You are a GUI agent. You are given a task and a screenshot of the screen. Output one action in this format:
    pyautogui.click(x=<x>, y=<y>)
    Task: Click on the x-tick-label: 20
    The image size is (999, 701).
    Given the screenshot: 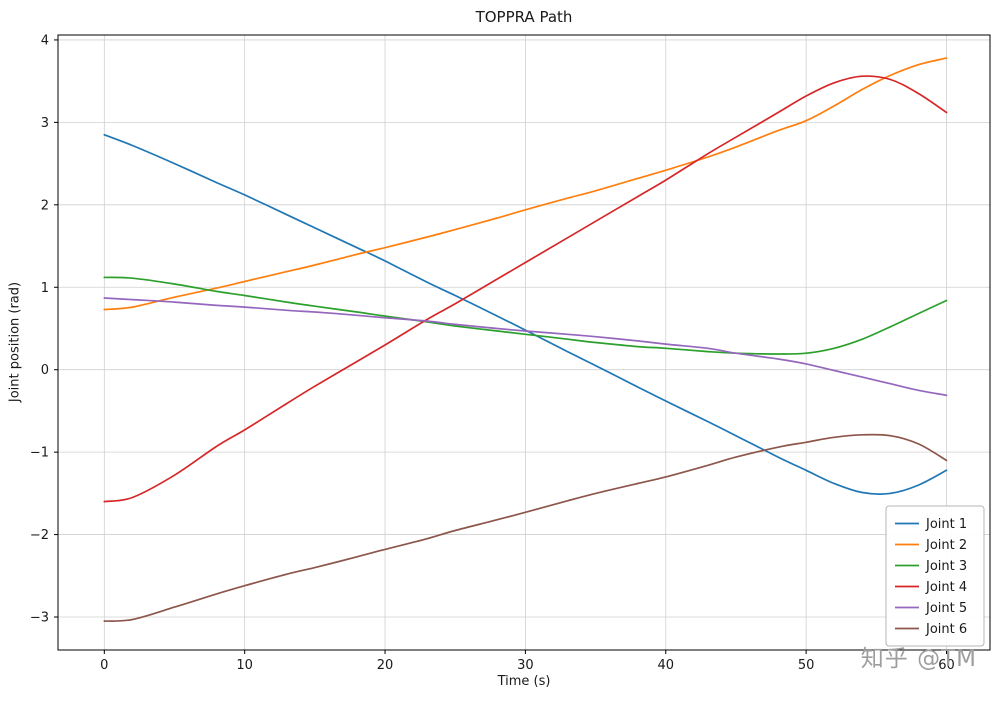 What is the action you would take?
    pyautogui.click(x=385, y=665)
    